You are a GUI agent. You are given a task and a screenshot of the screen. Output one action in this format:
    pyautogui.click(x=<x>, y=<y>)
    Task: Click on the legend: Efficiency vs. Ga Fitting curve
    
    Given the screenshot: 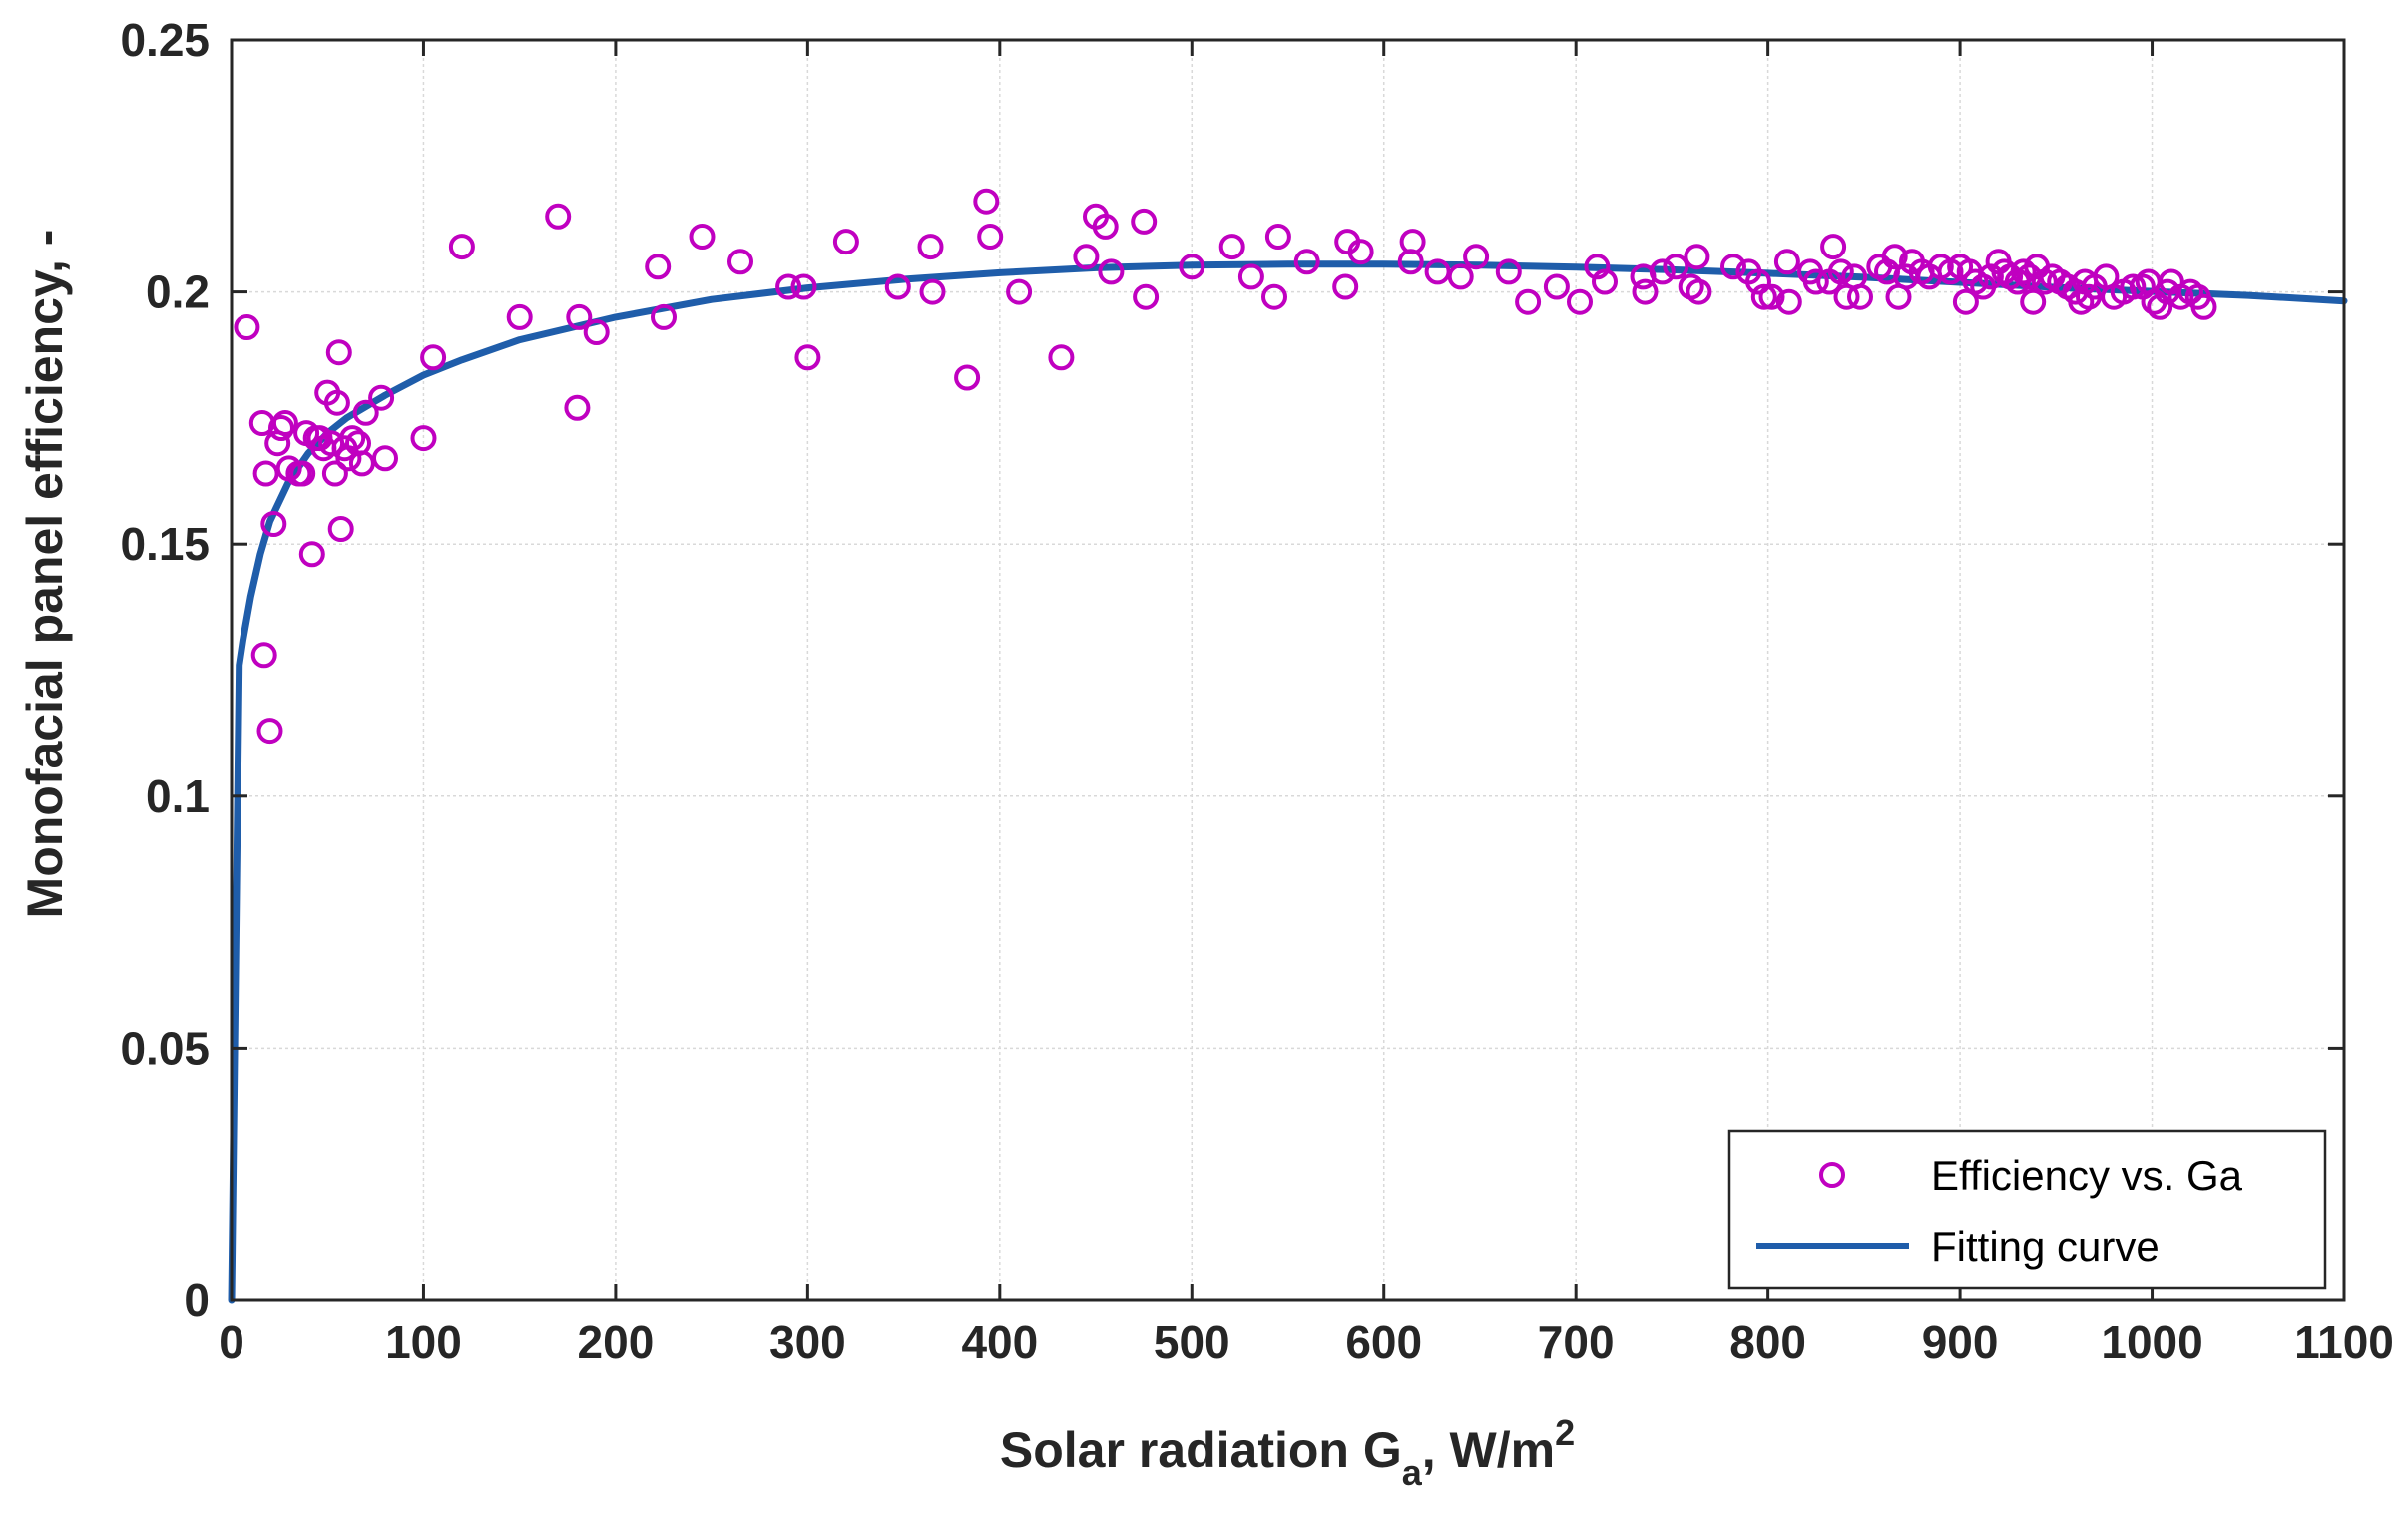 What is the action you would take?
    pyautogui.click(x=2027, y=1209)
    